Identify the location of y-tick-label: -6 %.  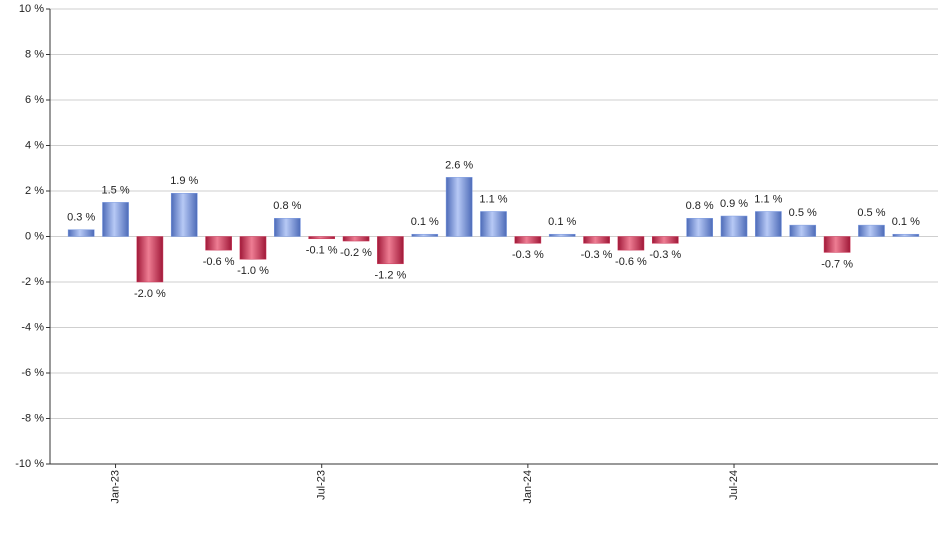
(32, 373).